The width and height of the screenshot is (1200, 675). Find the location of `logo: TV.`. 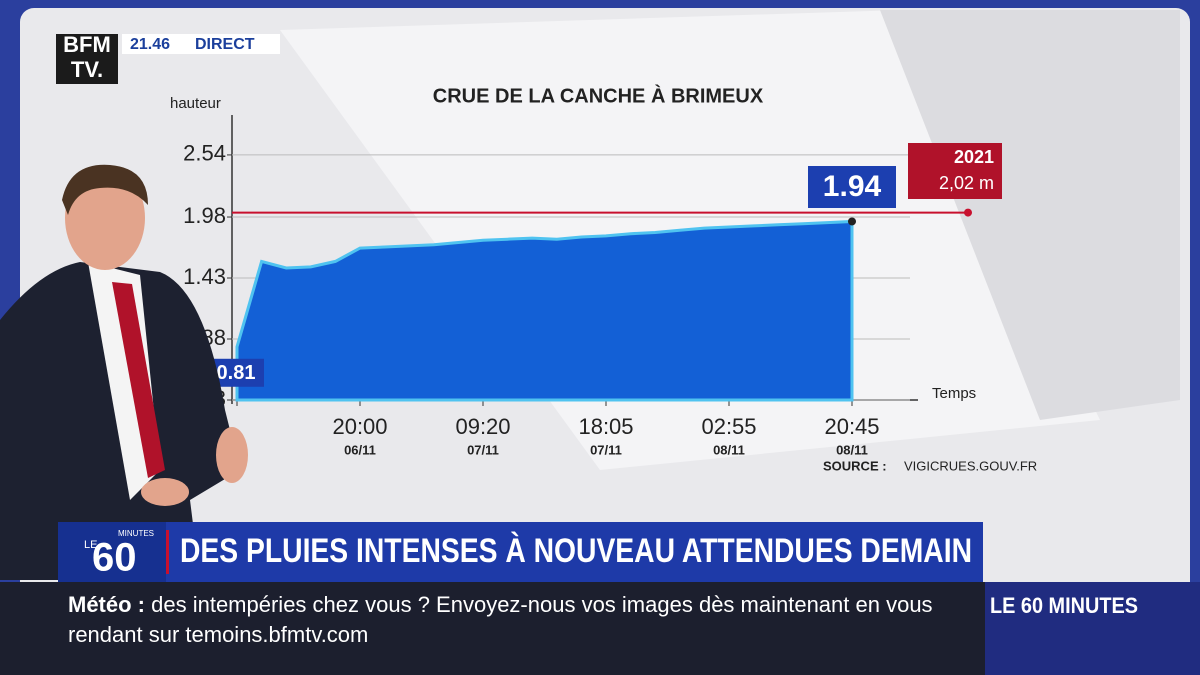

logo: TV. is located at coordinates (87, 69).